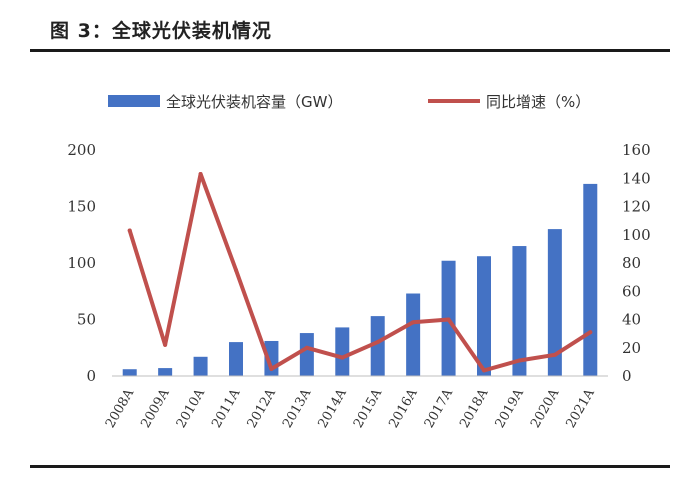 The width and height of the screenshot is (685, 477). Describe the element at coordinates (439, 408) in the screenshot. I see `x-tick-label: 2017A` at that location.